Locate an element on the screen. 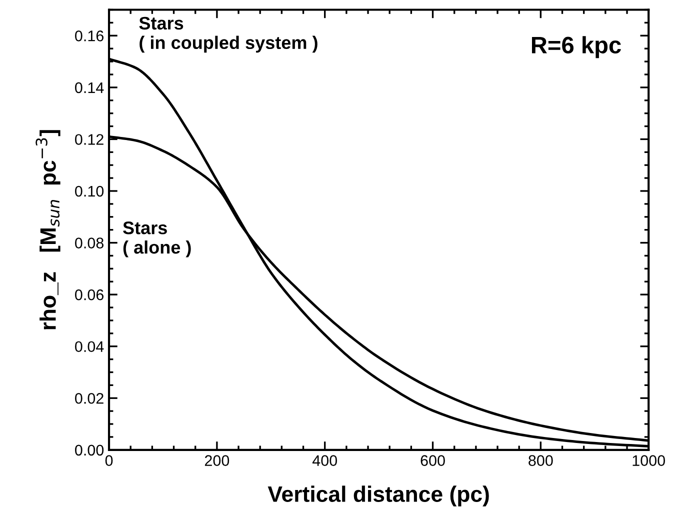 The height and width of the screenshot is (513, 690). y-tick-label: 0.14 is located at coordinates (89, 88).